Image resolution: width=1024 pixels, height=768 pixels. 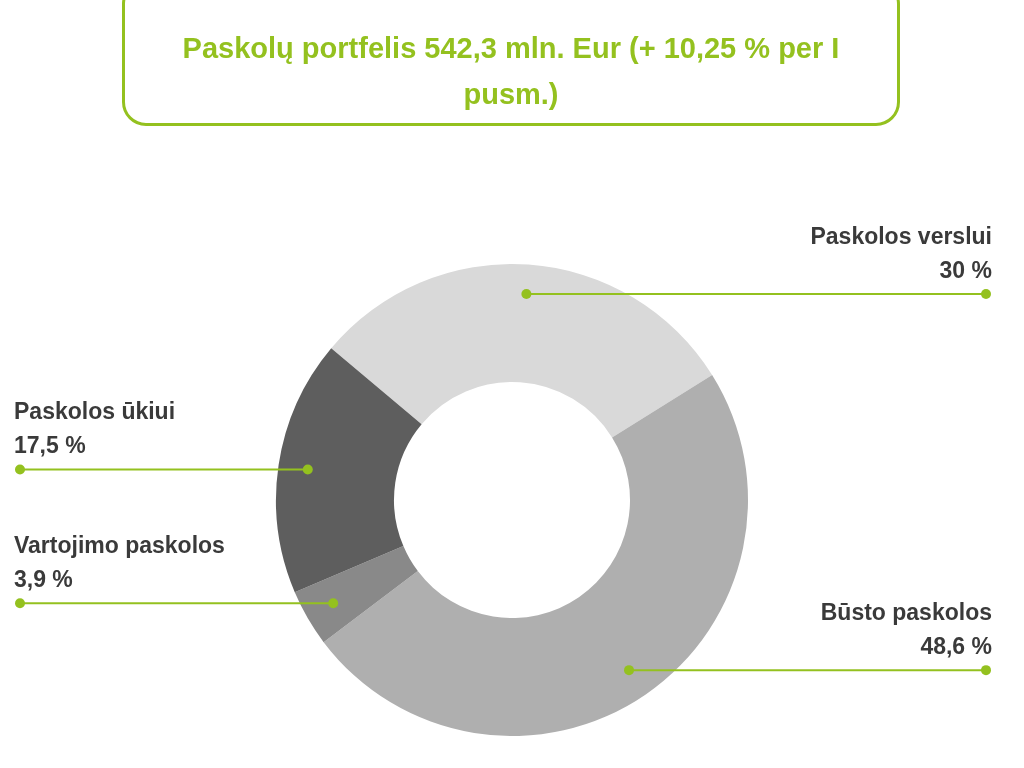 I want to click on data-label: 48,6 %, so click(x=956, y=646).